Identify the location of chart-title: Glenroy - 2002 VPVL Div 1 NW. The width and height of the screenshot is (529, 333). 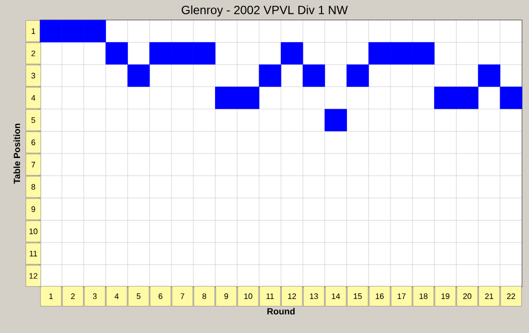
(265, 11).